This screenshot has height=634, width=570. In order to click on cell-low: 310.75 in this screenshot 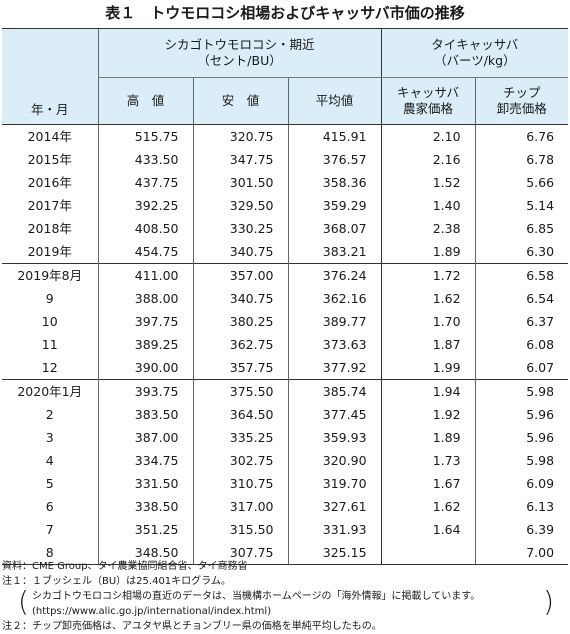, I will do `click(240, 483)`.